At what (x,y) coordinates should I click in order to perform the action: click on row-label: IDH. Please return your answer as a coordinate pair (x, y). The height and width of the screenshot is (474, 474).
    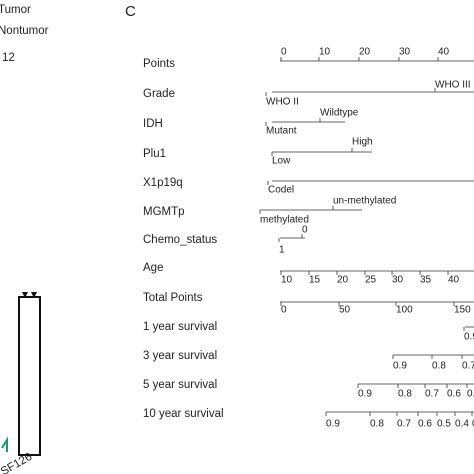
    Looking at the image, I should click on (153, 124).